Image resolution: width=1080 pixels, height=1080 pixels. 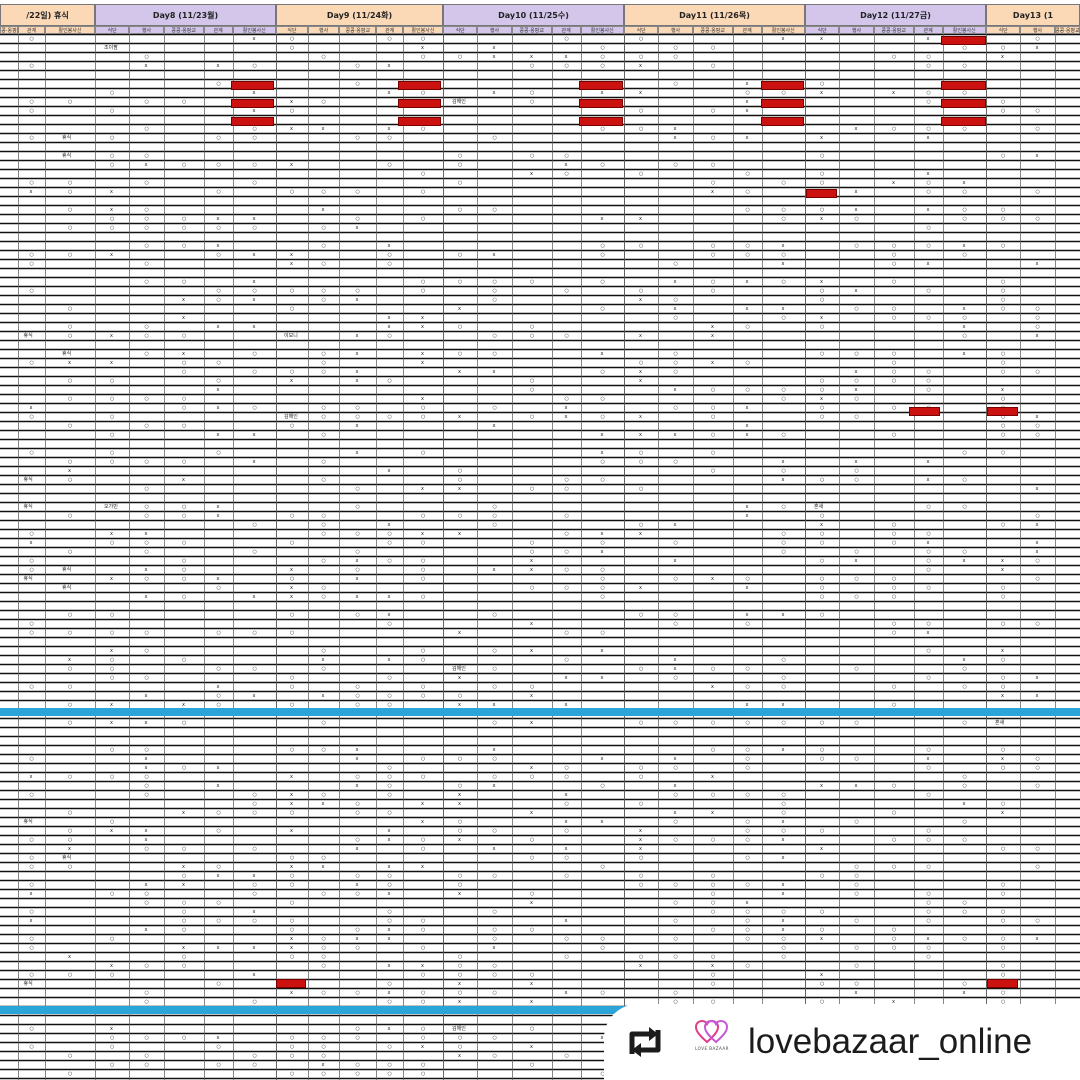 I want to click on repost-badge: LOVE BAZAAR lovebazaar_online, so click(x=842, y=1042).